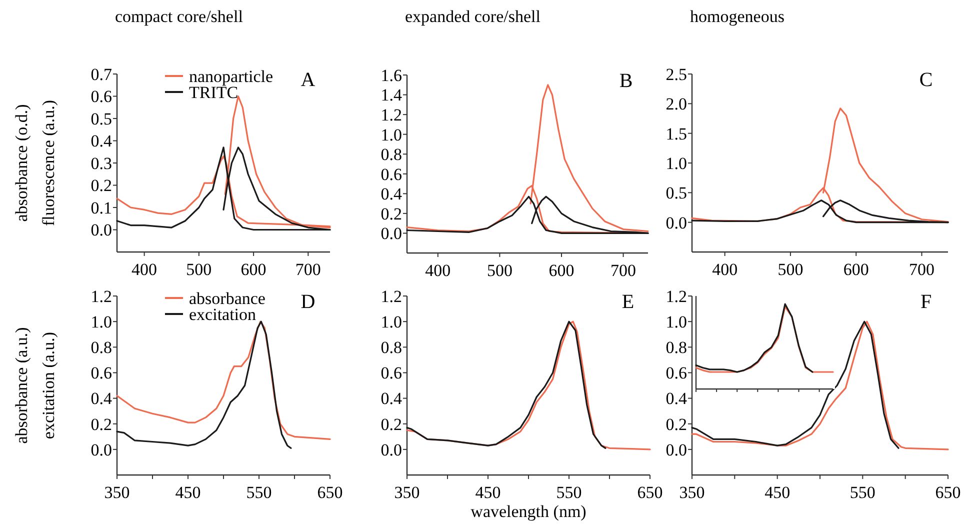 The height and width of the screenshot is (531, 970). I want to click on annotation: F, so click(926, 302).